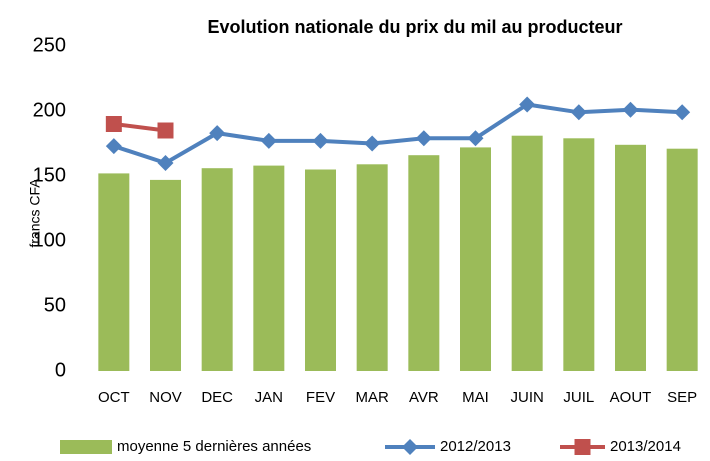  I want to click on x-tick-label: JAN, so click(269, 397).